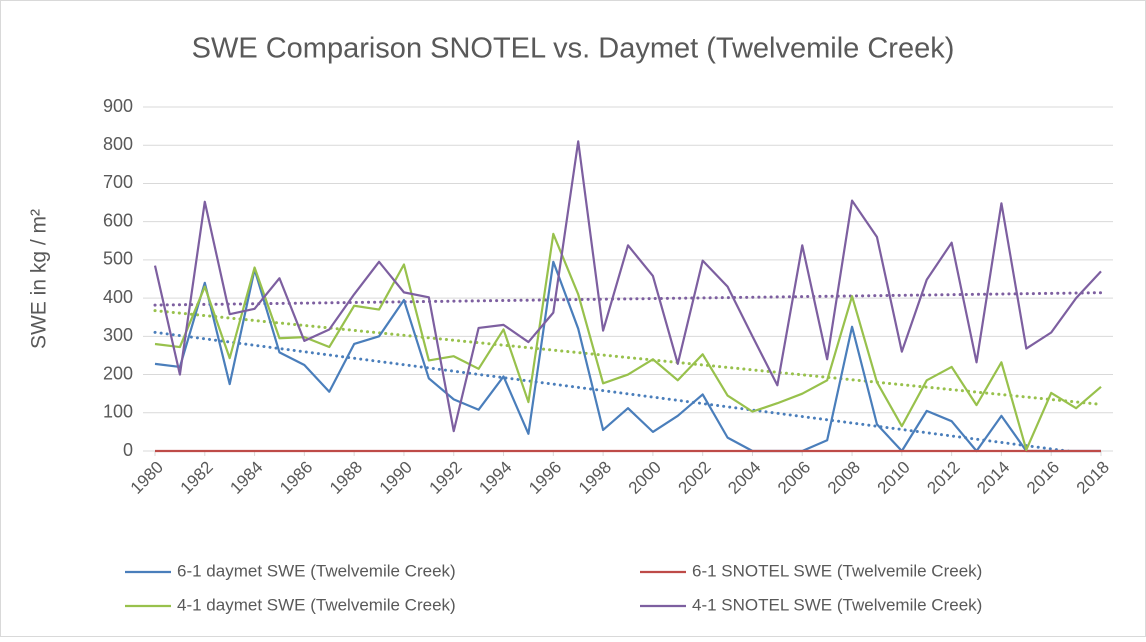  Describe the element at coordinates (316, 604) in the screenshot. I see `legend-label: 4-1 daymet SWE (Twelvemile Creek)` at that location.